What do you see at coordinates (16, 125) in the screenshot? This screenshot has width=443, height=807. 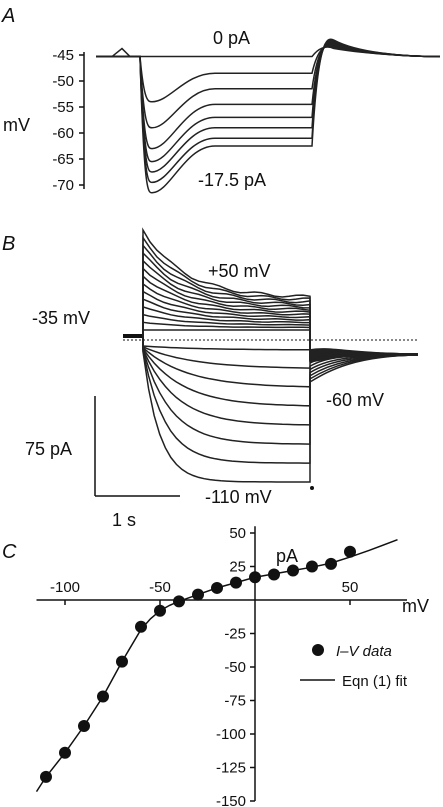 I see `panel-a-ylabel: mV` at bounding box center [16, 125].